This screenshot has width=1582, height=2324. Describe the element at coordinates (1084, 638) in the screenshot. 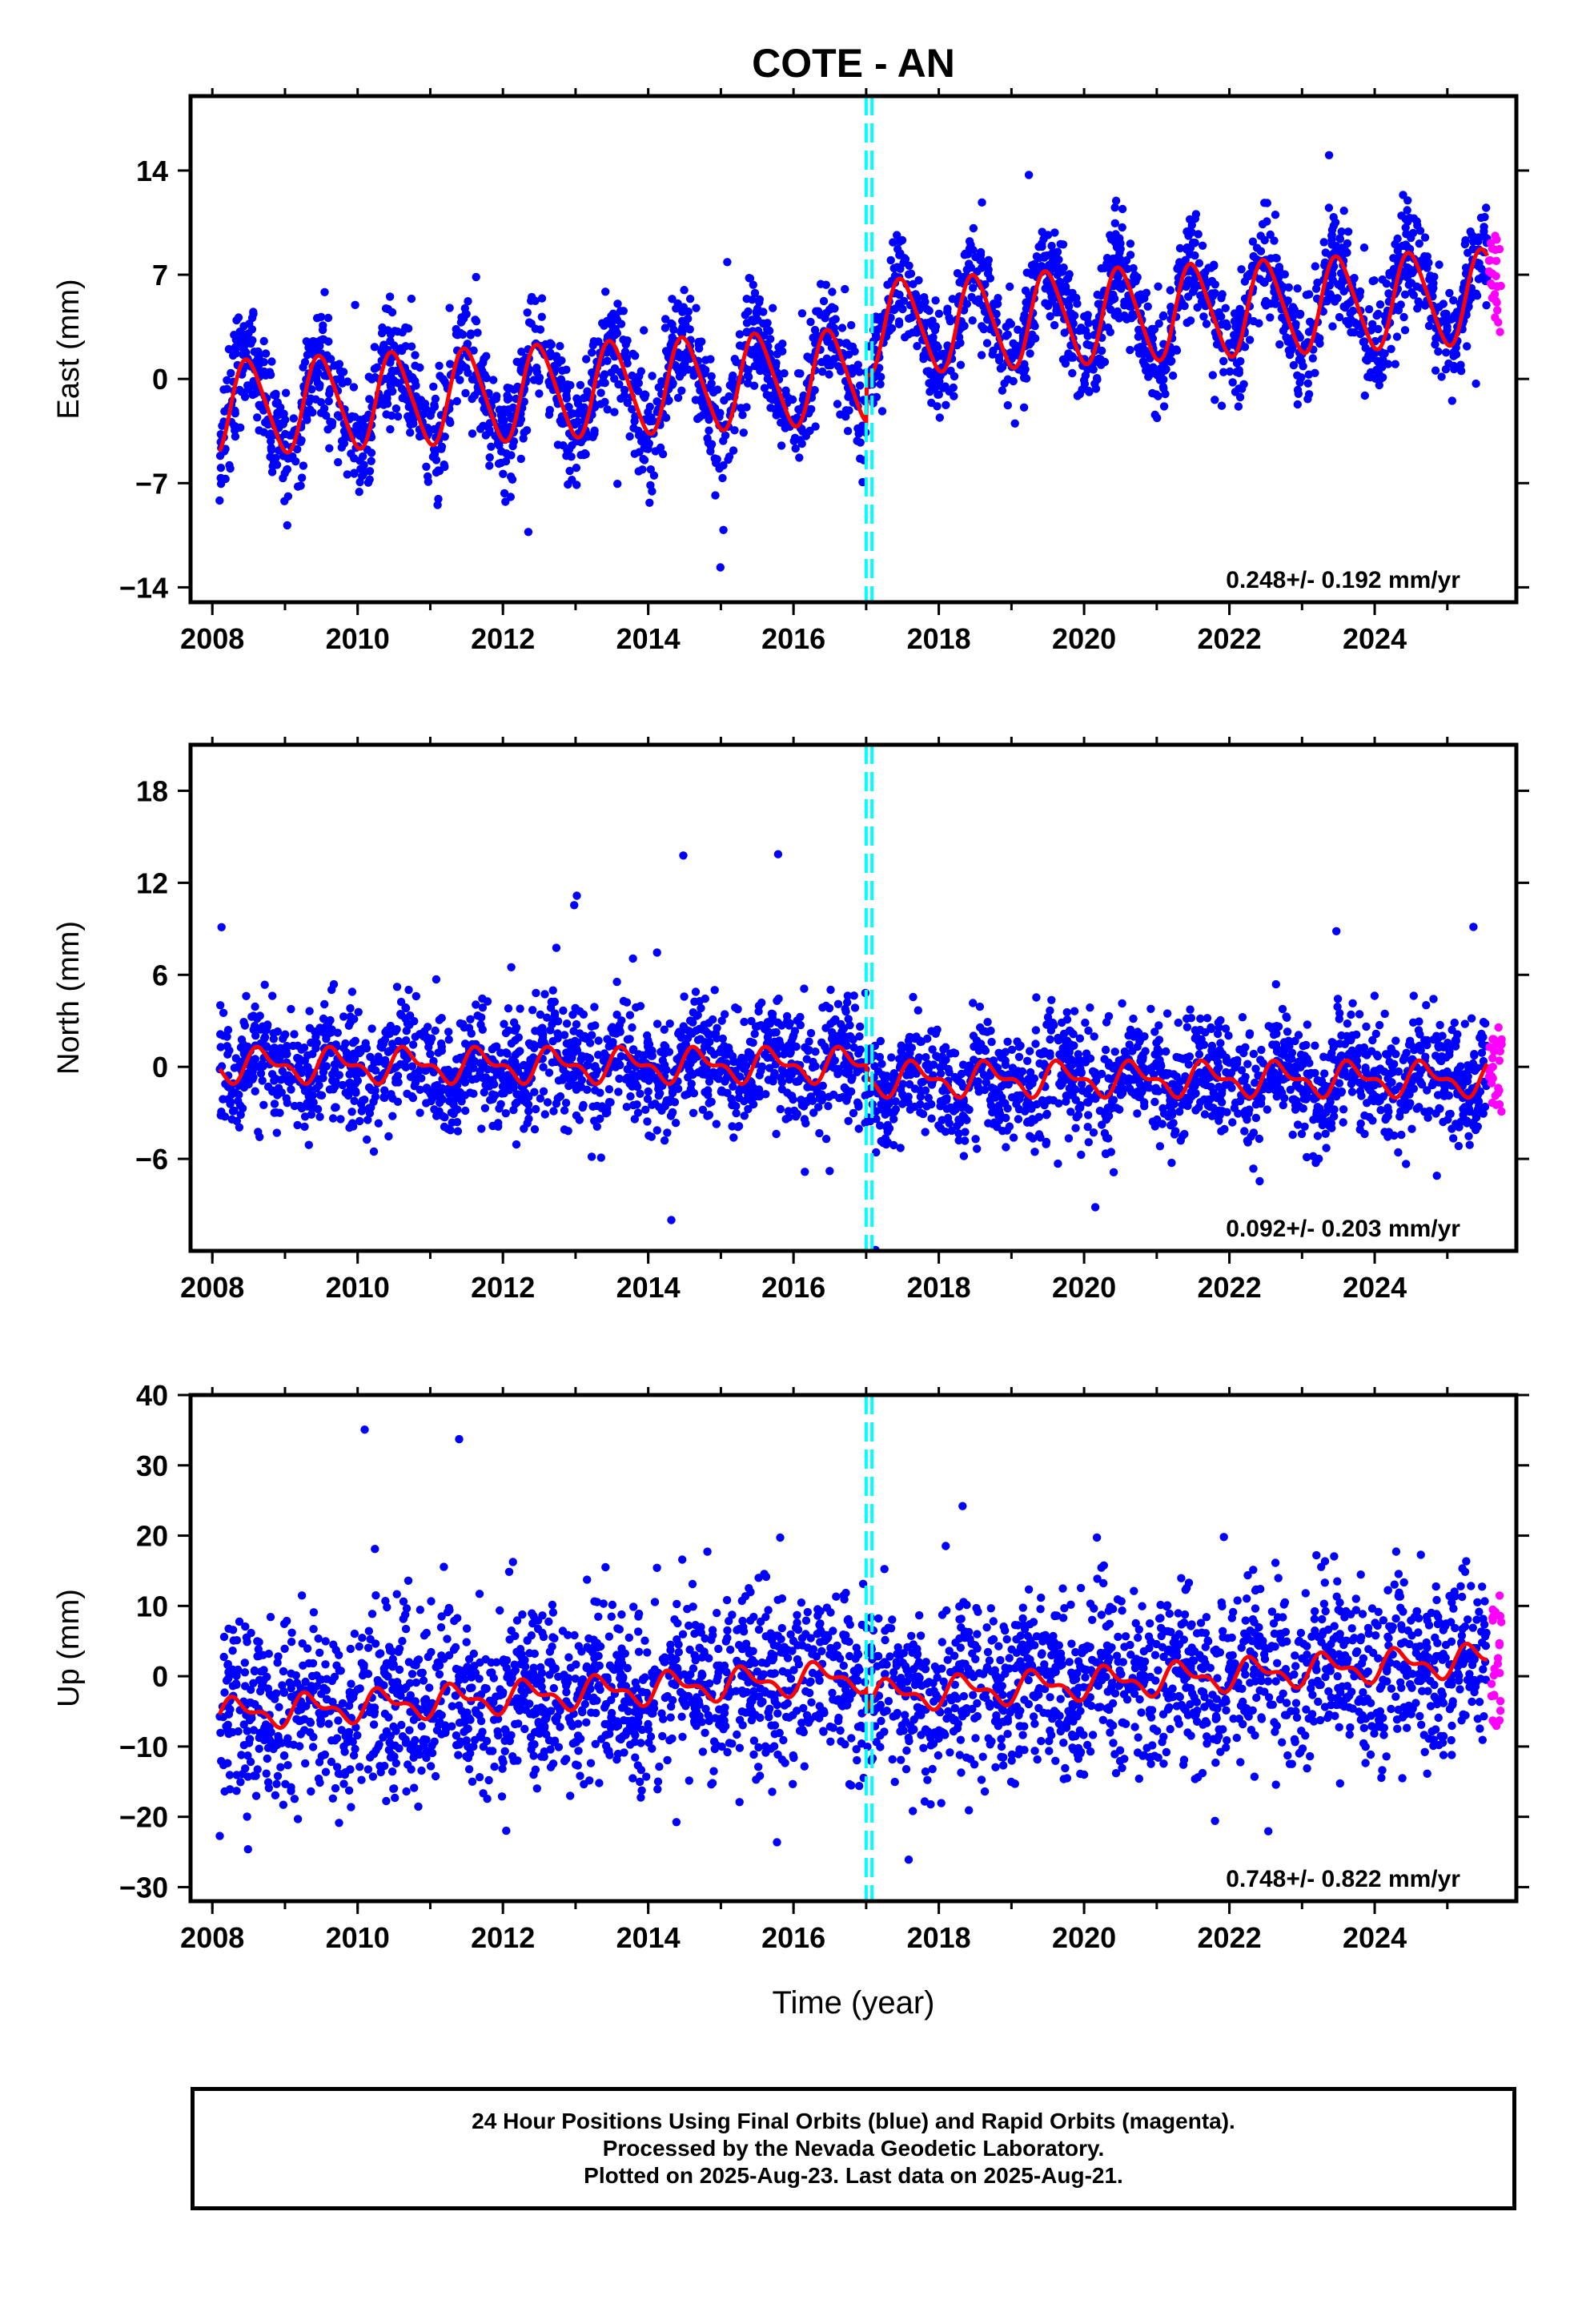

I see `x-tick-label: 2020` at that location.